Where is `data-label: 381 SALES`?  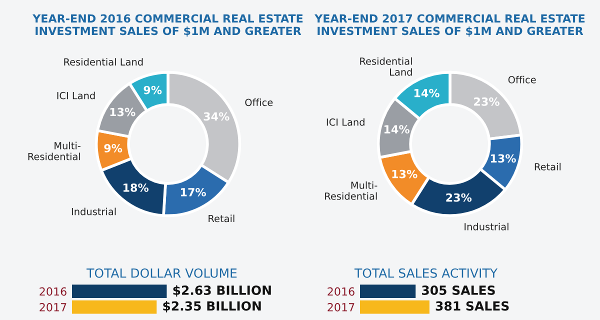 data-label: 381 SALES is located at coordinates (472, 306).